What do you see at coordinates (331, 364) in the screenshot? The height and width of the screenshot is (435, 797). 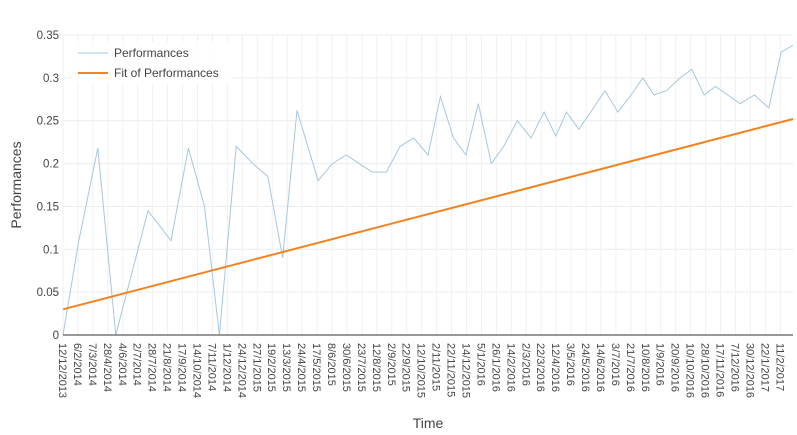 I see `x-tick-label: 8/6/2015` at bounding box center [331, 364].